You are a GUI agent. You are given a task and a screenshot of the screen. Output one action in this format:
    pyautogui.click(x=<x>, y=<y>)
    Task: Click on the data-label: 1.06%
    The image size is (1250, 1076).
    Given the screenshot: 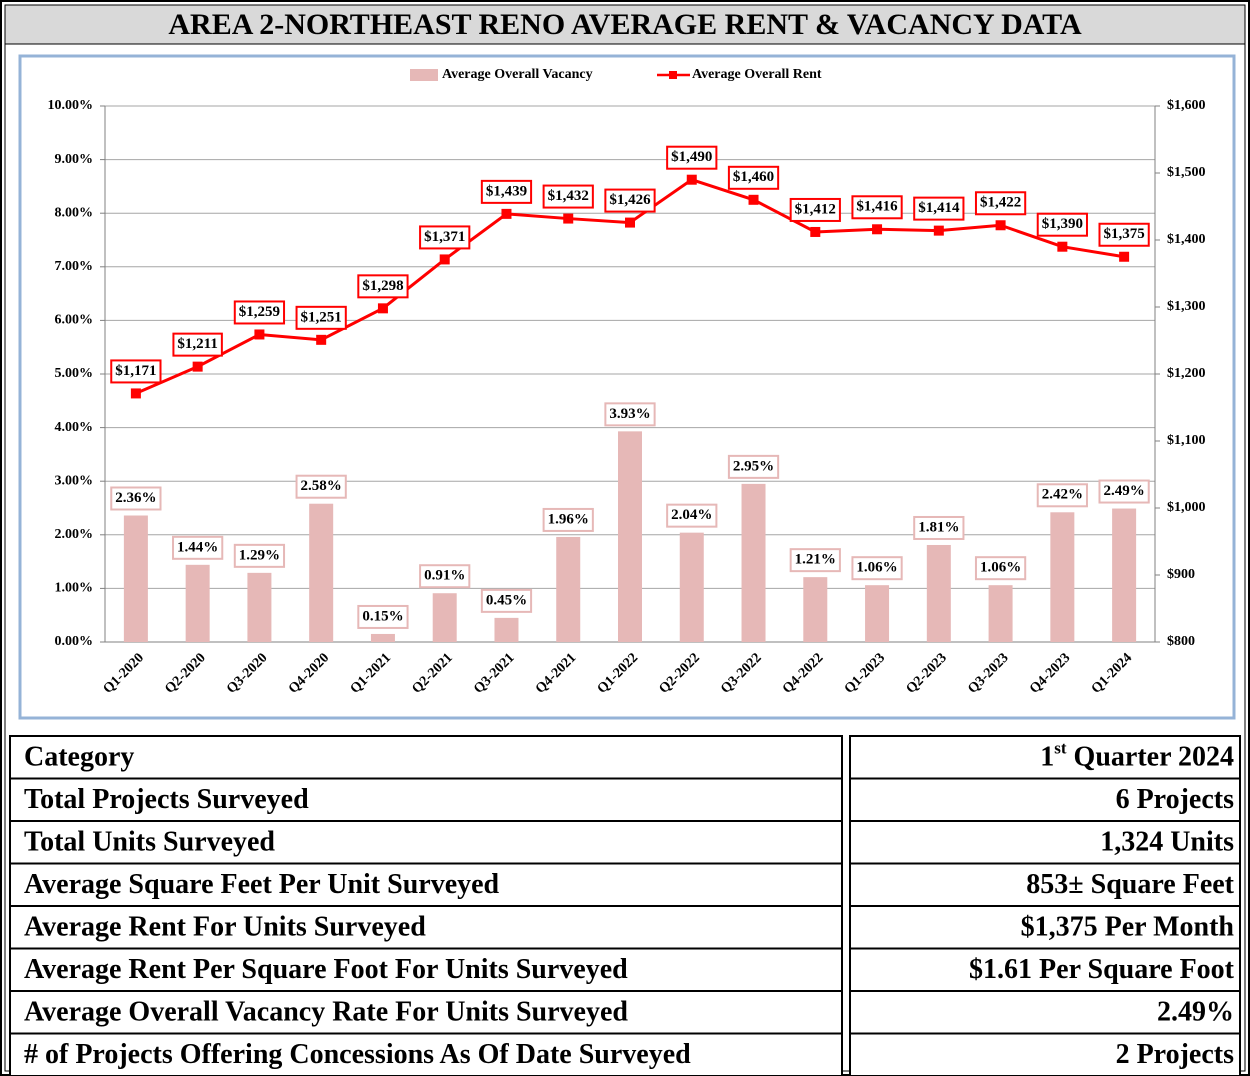 What is the action you would take?
    pyautogui.click(x=1000, y=568)
    